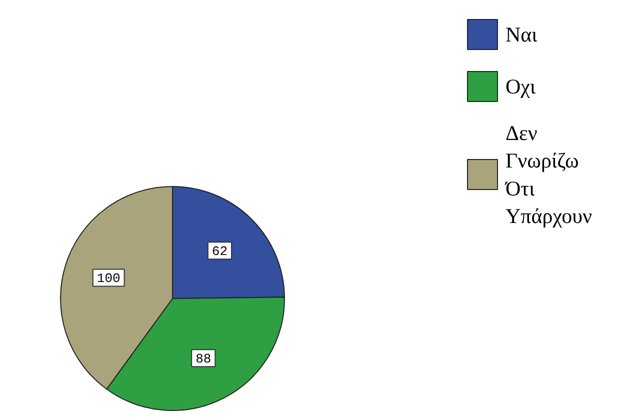 This screenshot has height=418, width=644. Describe the element at coordinates (548, 174) in the screenshot. I see `legend-label: Δεν Γνωρίζω Ότι Υπάρχουν` at that location.